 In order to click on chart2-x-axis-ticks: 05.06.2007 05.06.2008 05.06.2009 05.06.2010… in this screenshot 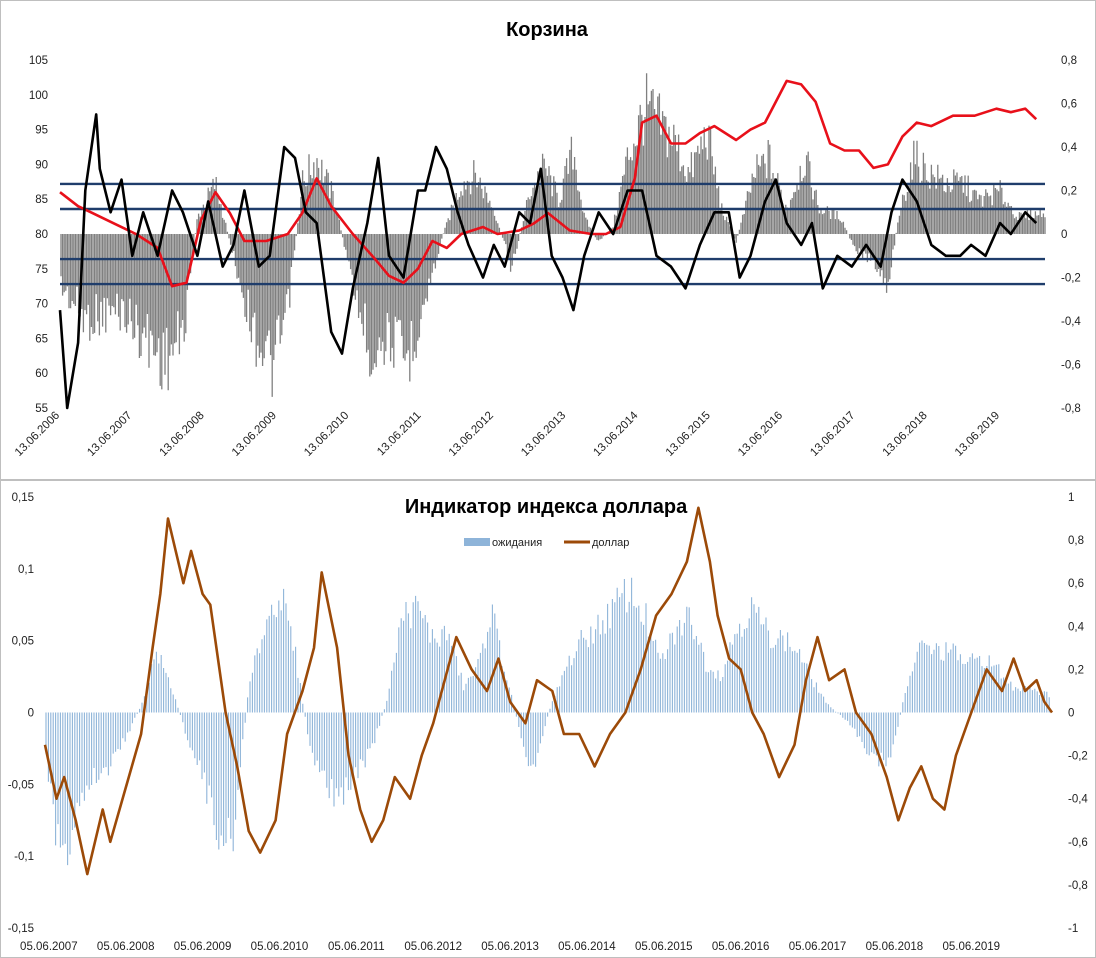, I will do `click(510, 947)`.